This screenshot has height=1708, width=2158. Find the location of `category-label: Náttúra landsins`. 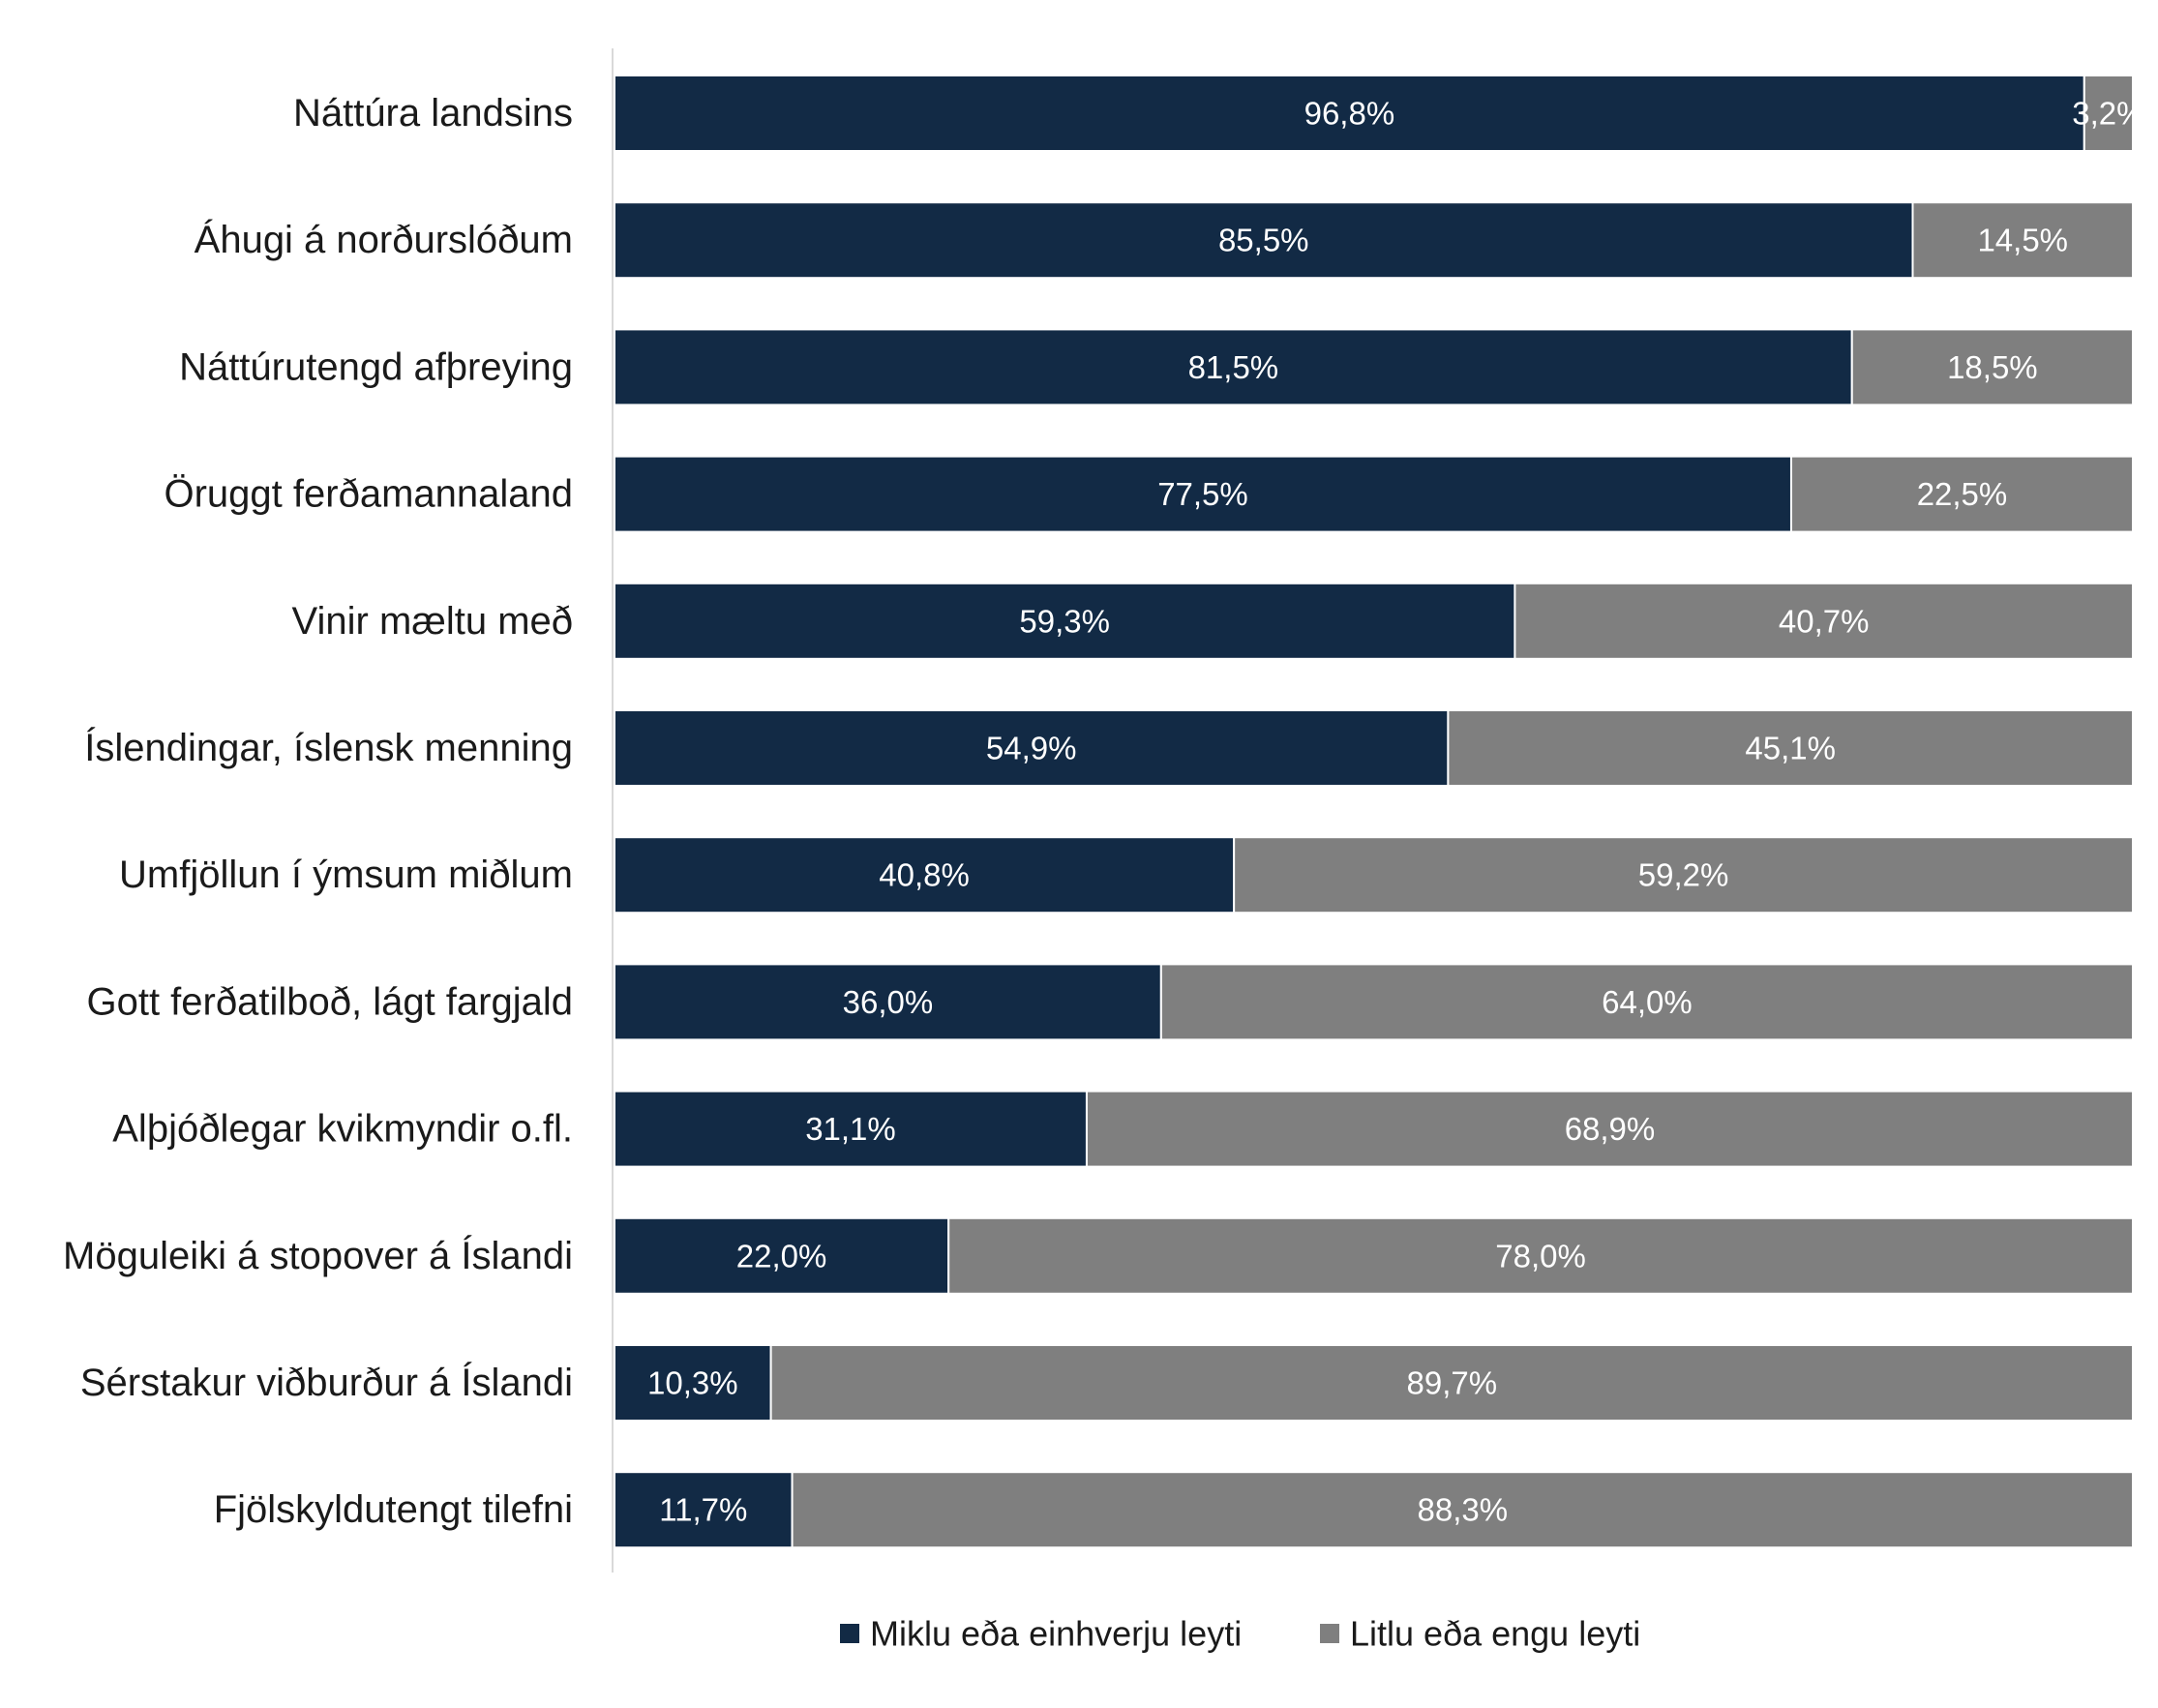

category-label: Náttúra landsins is located at coordinates (433, 113).